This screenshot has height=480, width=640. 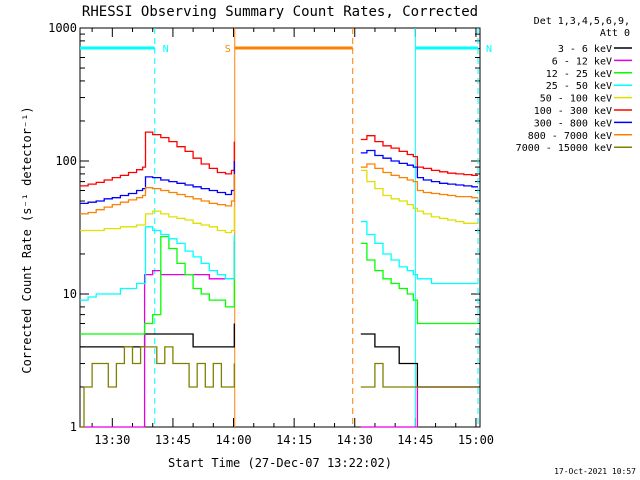 What do you see at coordinates (73, 427) in the screenshot?
I see `y-tick-label: 1` at bounding box center [73, 427].